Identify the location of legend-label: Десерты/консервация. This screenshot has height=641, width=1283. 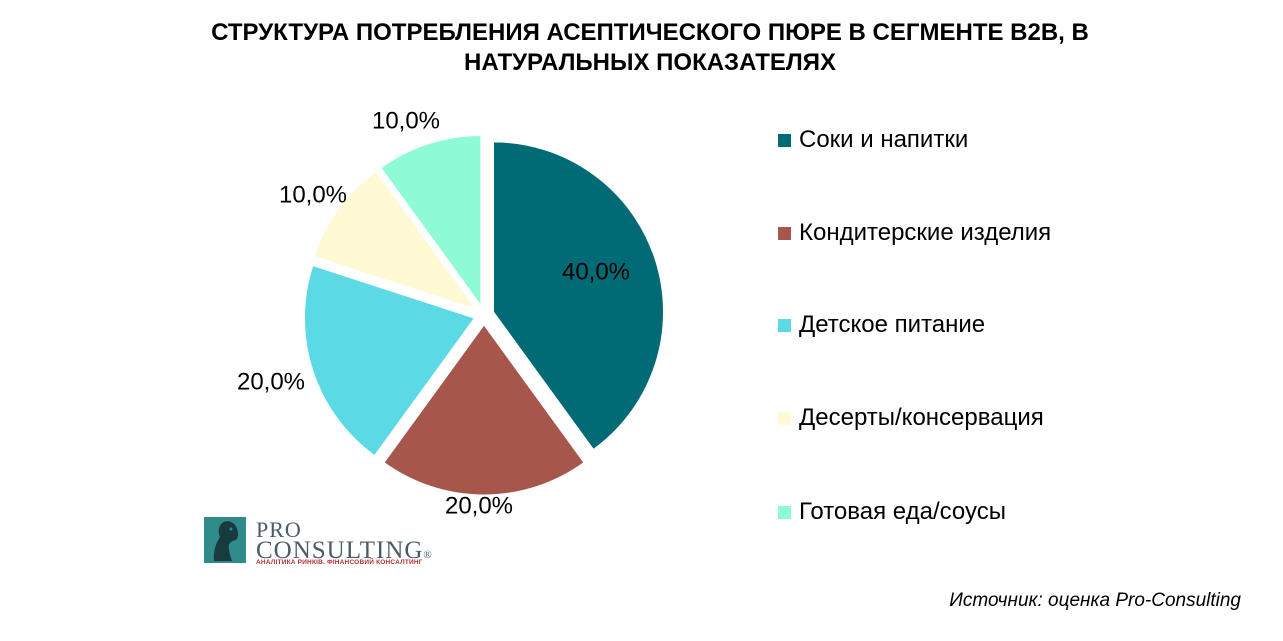
(921, 417).